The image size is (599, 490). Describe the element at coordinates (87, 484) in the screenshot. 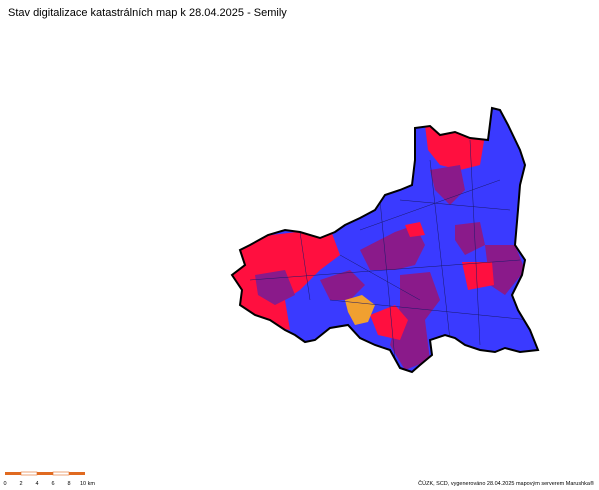

I see `scale-label: 10 km` at that location.